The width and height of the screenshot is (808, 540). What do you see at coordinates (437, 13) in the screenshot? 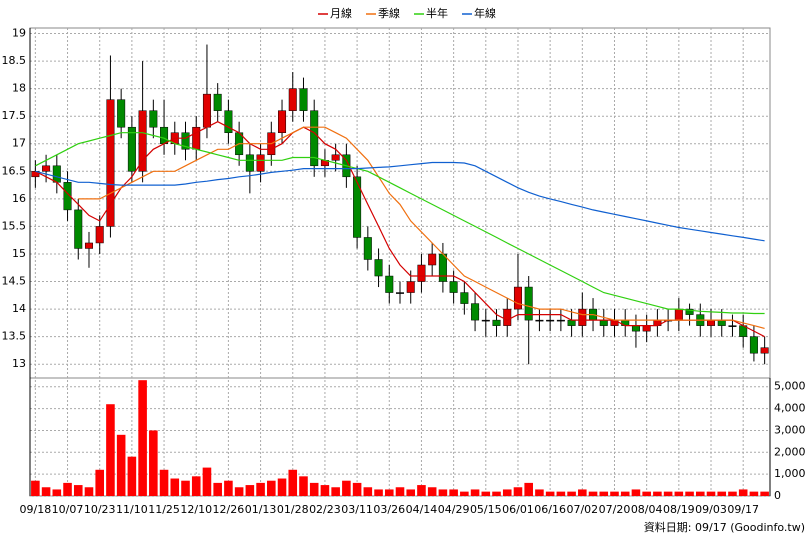
I see `legend-label: 半年` at bounding box center [437, 13].